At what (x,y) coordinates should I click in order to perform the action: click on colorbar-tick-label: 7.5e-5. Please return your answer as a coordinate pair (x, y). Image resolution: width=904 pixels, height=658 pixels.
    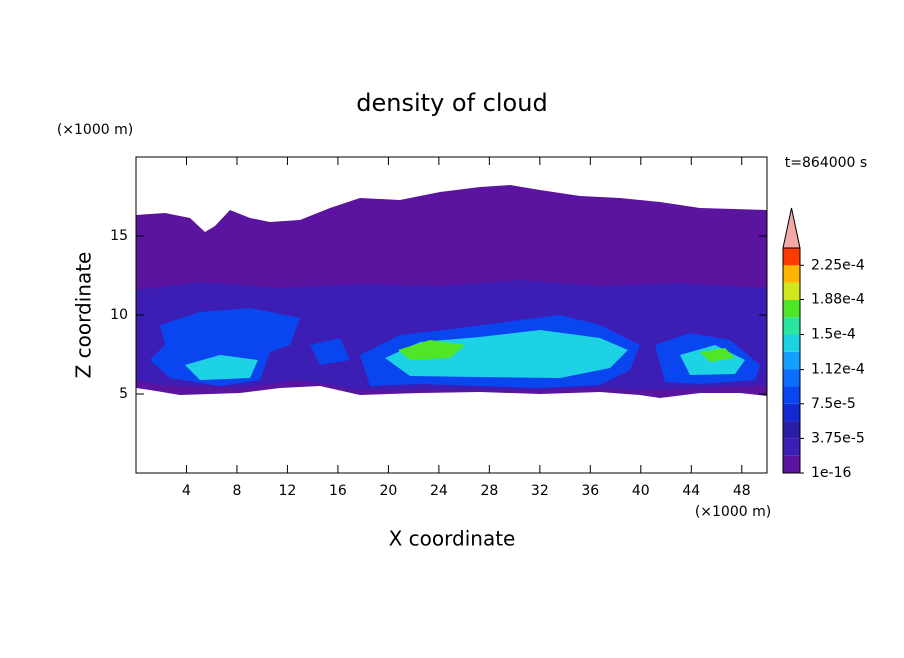
    Looking at the image, I should click on (833, 404).